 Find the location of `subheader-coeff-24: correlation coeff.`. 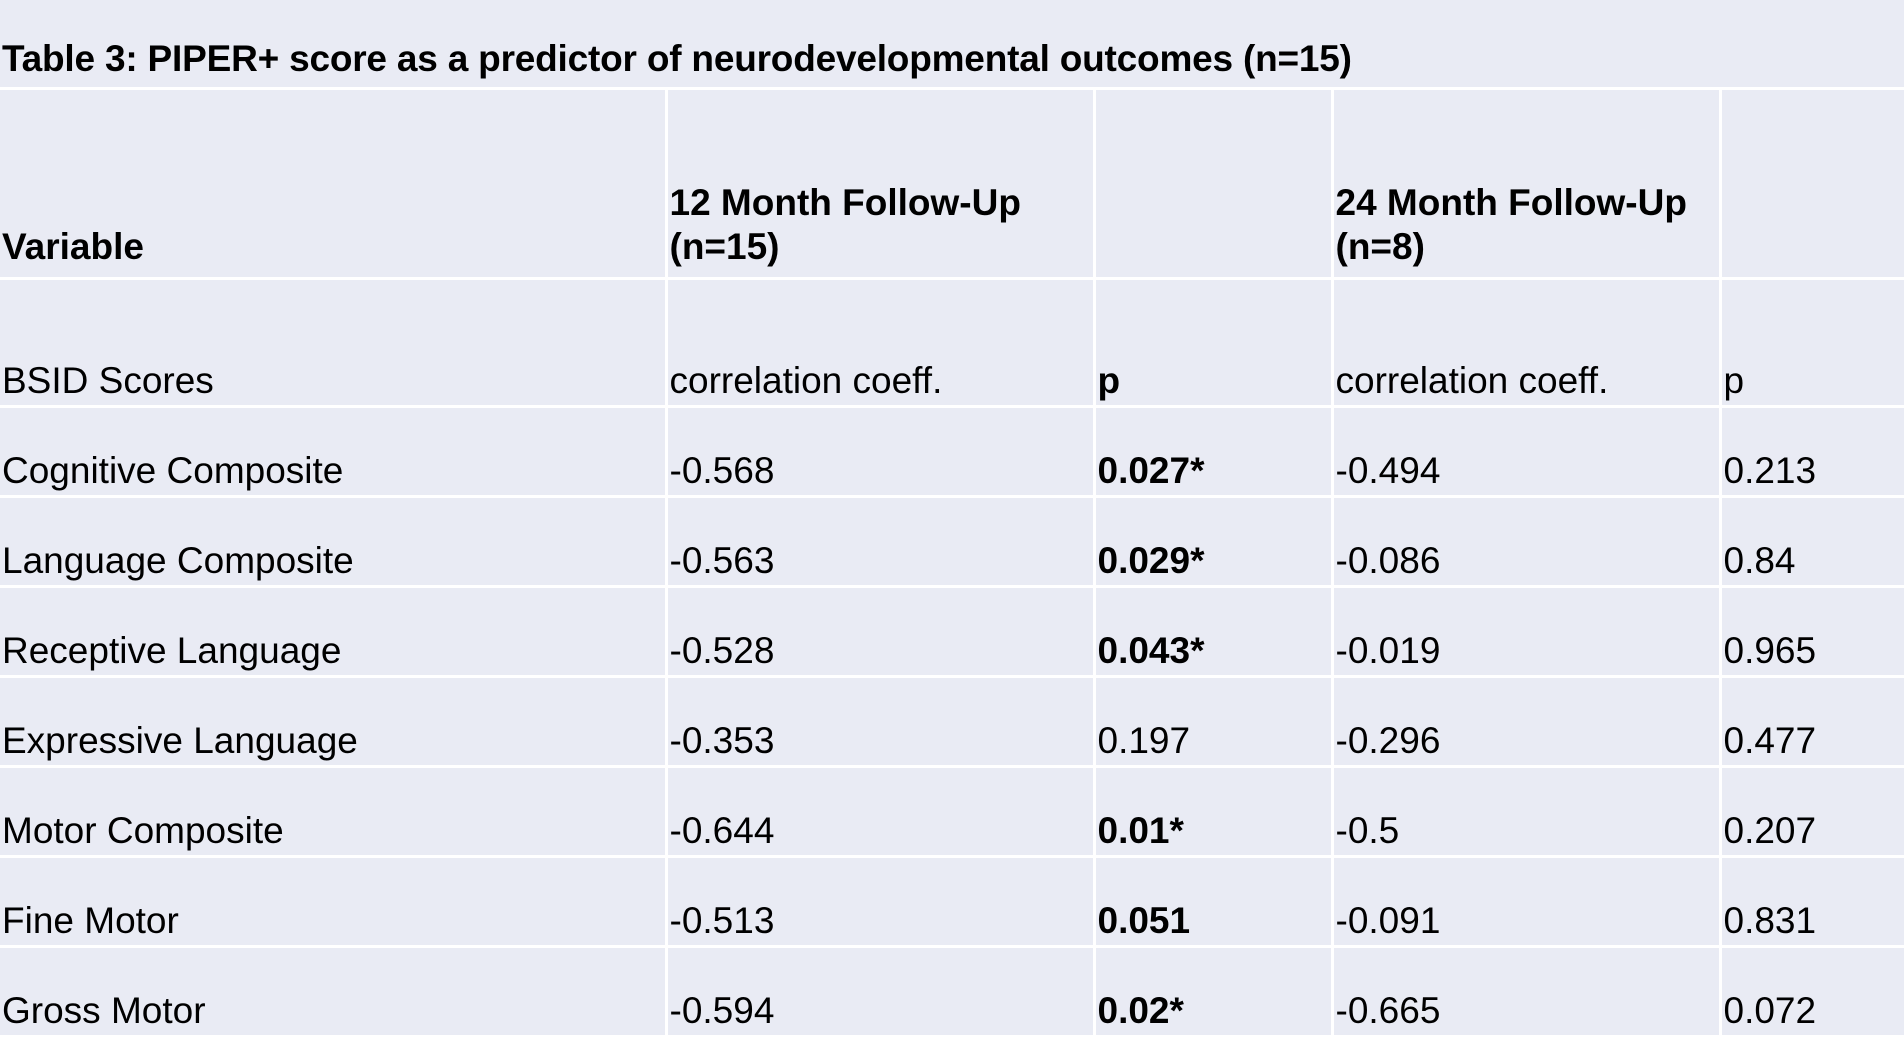

subheader-coeff-24: correlation coeff. is located at coordinates (1527, 343).